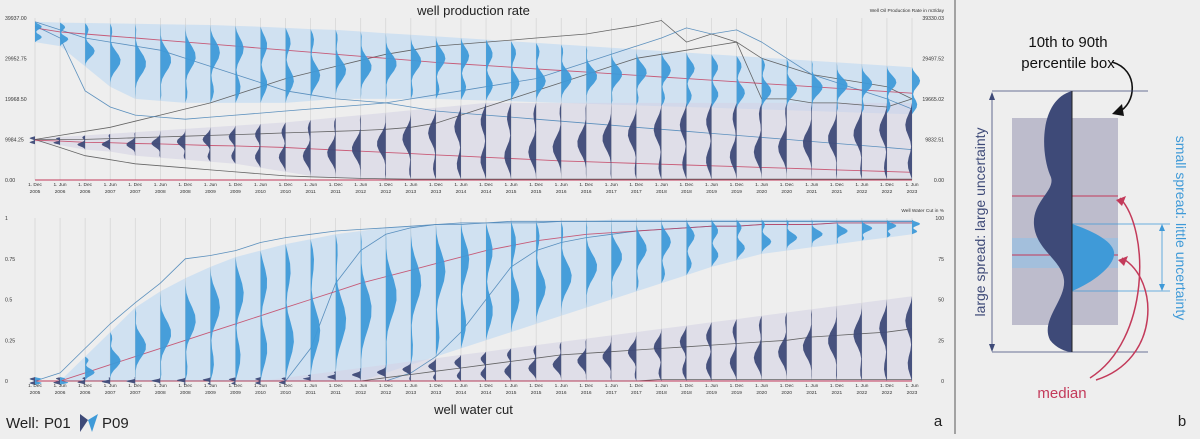  I want to click on x-tick-label: 1. Dec 2011, so click(336, 188).